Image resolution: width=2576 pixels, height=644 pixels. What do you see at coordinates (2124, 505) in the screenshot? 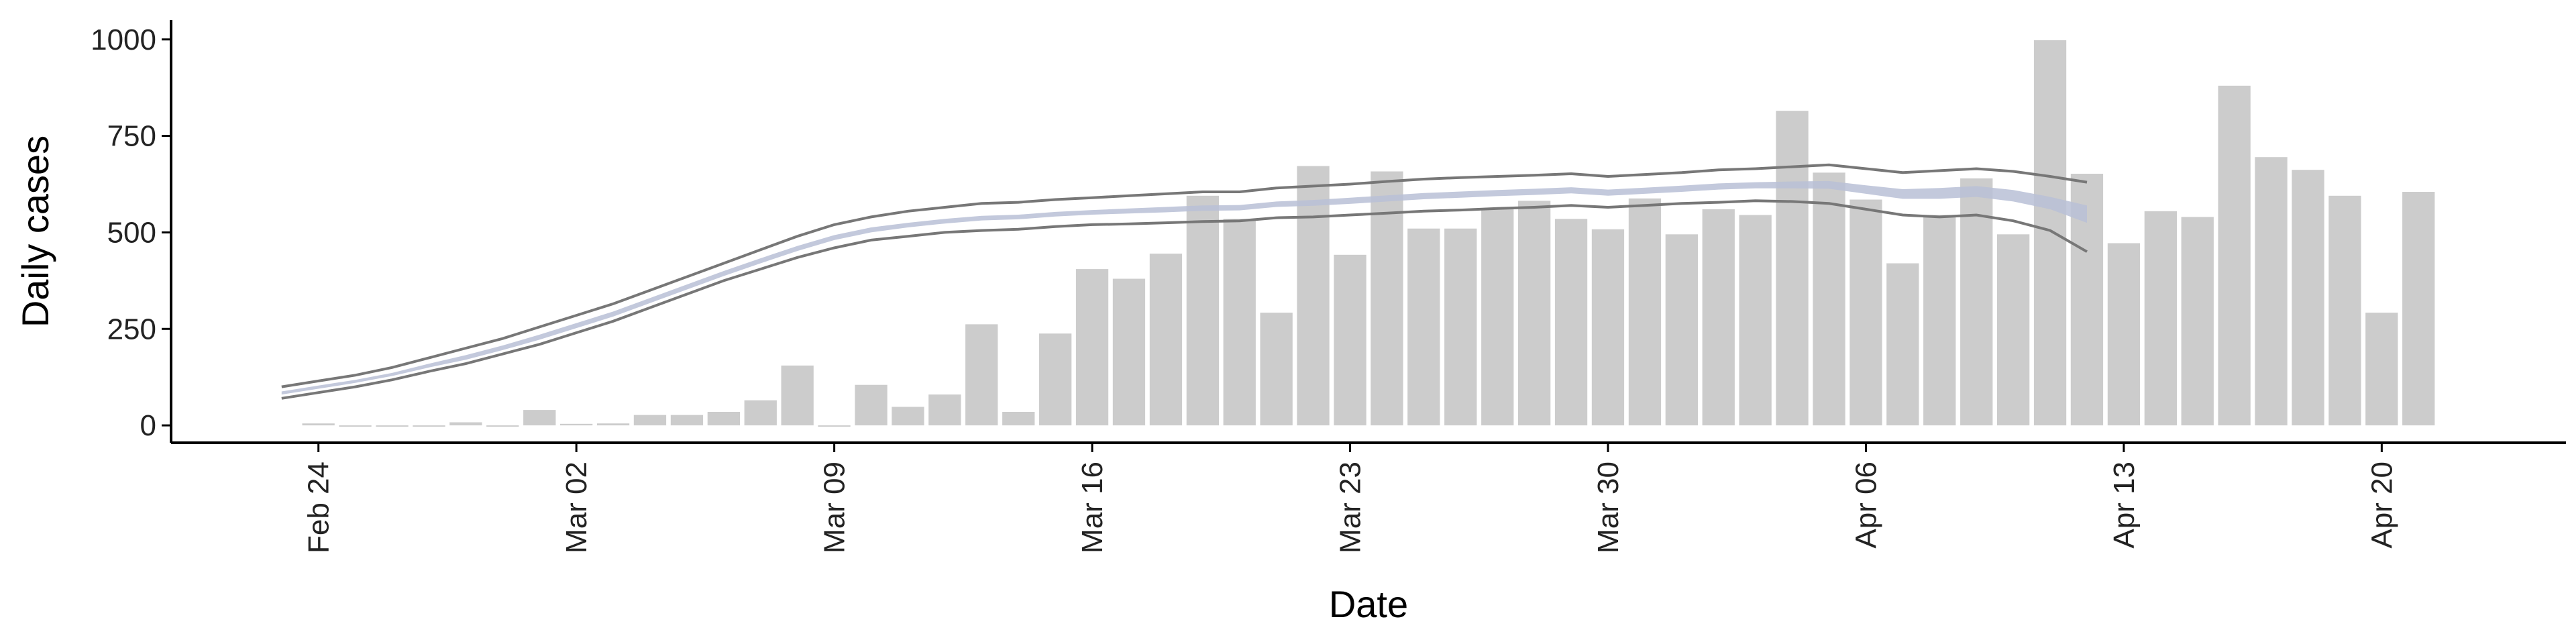
I see `x-tick-label: Apr 13` at bounding box center [2124, 505].